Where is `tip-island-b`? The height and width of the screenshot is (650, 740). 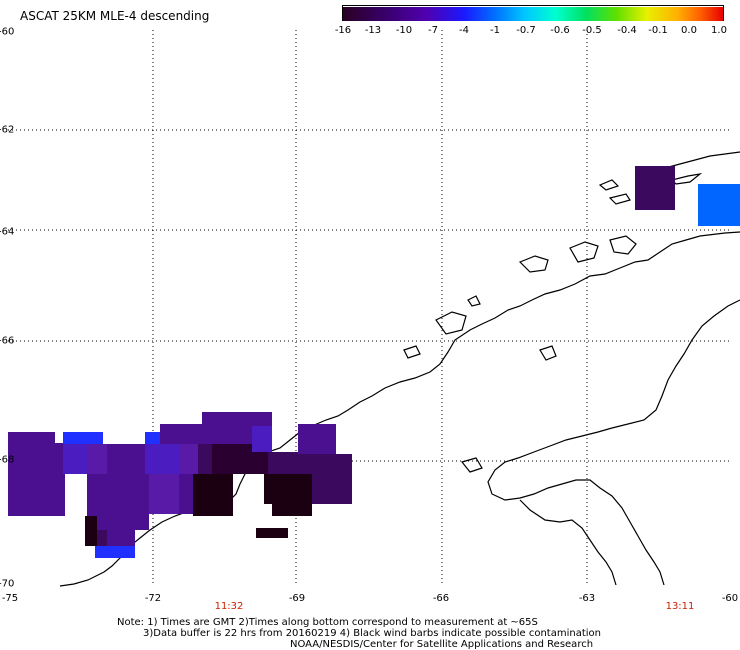
tip-island-b is located at coordinates (584, 252).